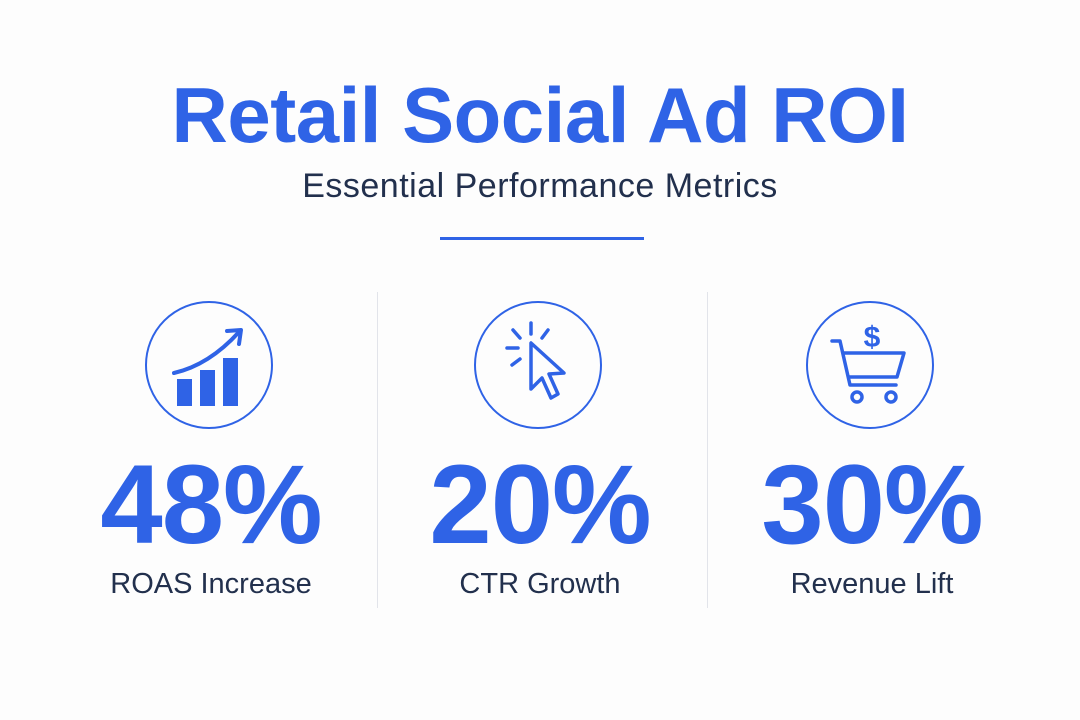 This screenshot has width=1080, height=720. What do you see at coordinates (540, 504) in the screenshot?
I see `metric-value: 20%` at bounding box center [540, 504].